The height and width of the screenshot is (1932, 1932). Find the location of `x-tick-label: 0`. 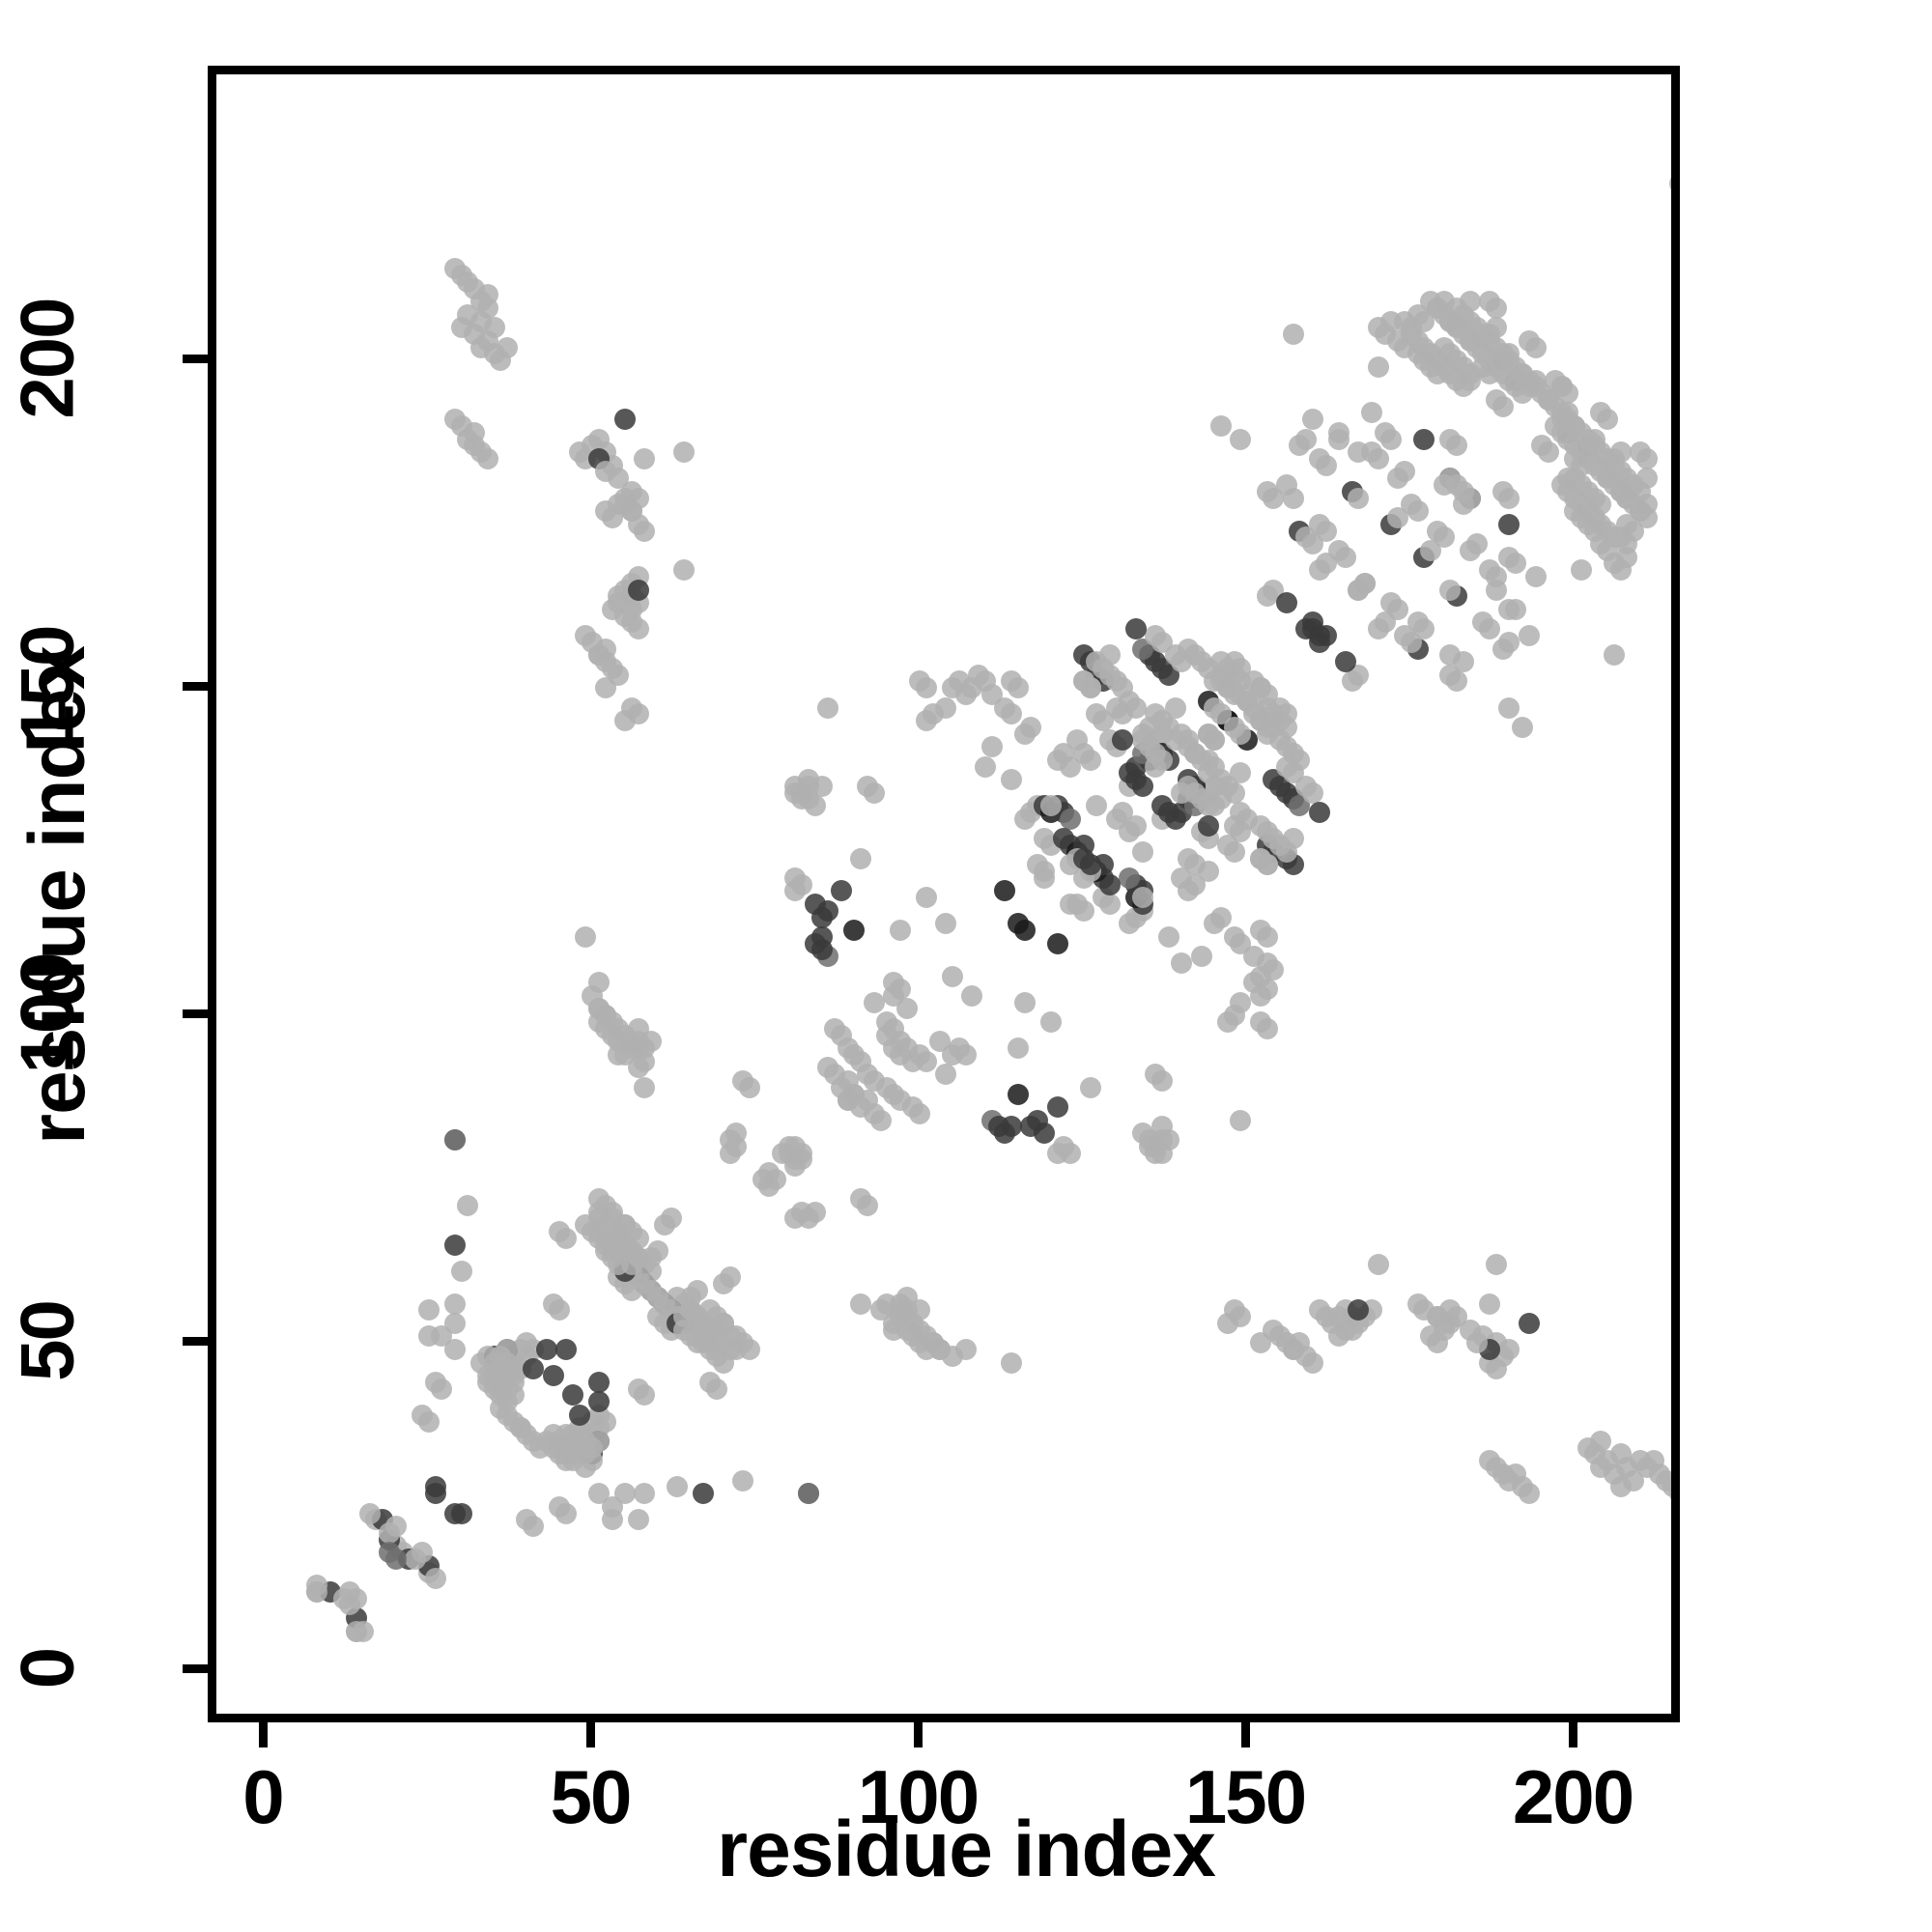

x-tick-label: 0 is located at coordinates (263, 1796).